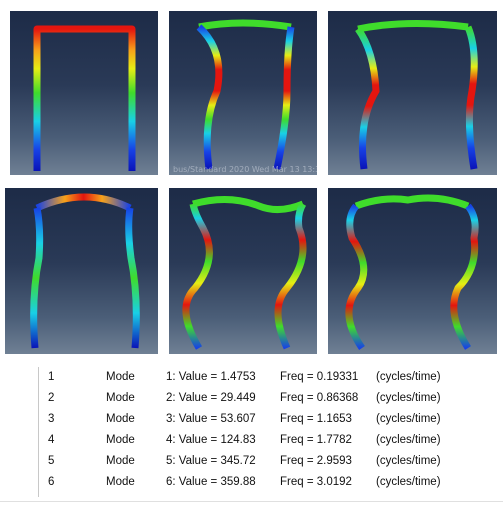  Describe the element at coordinates (316, 482) in the screenshot. I see `mode-freq: Freq = 3.0192` at that location.